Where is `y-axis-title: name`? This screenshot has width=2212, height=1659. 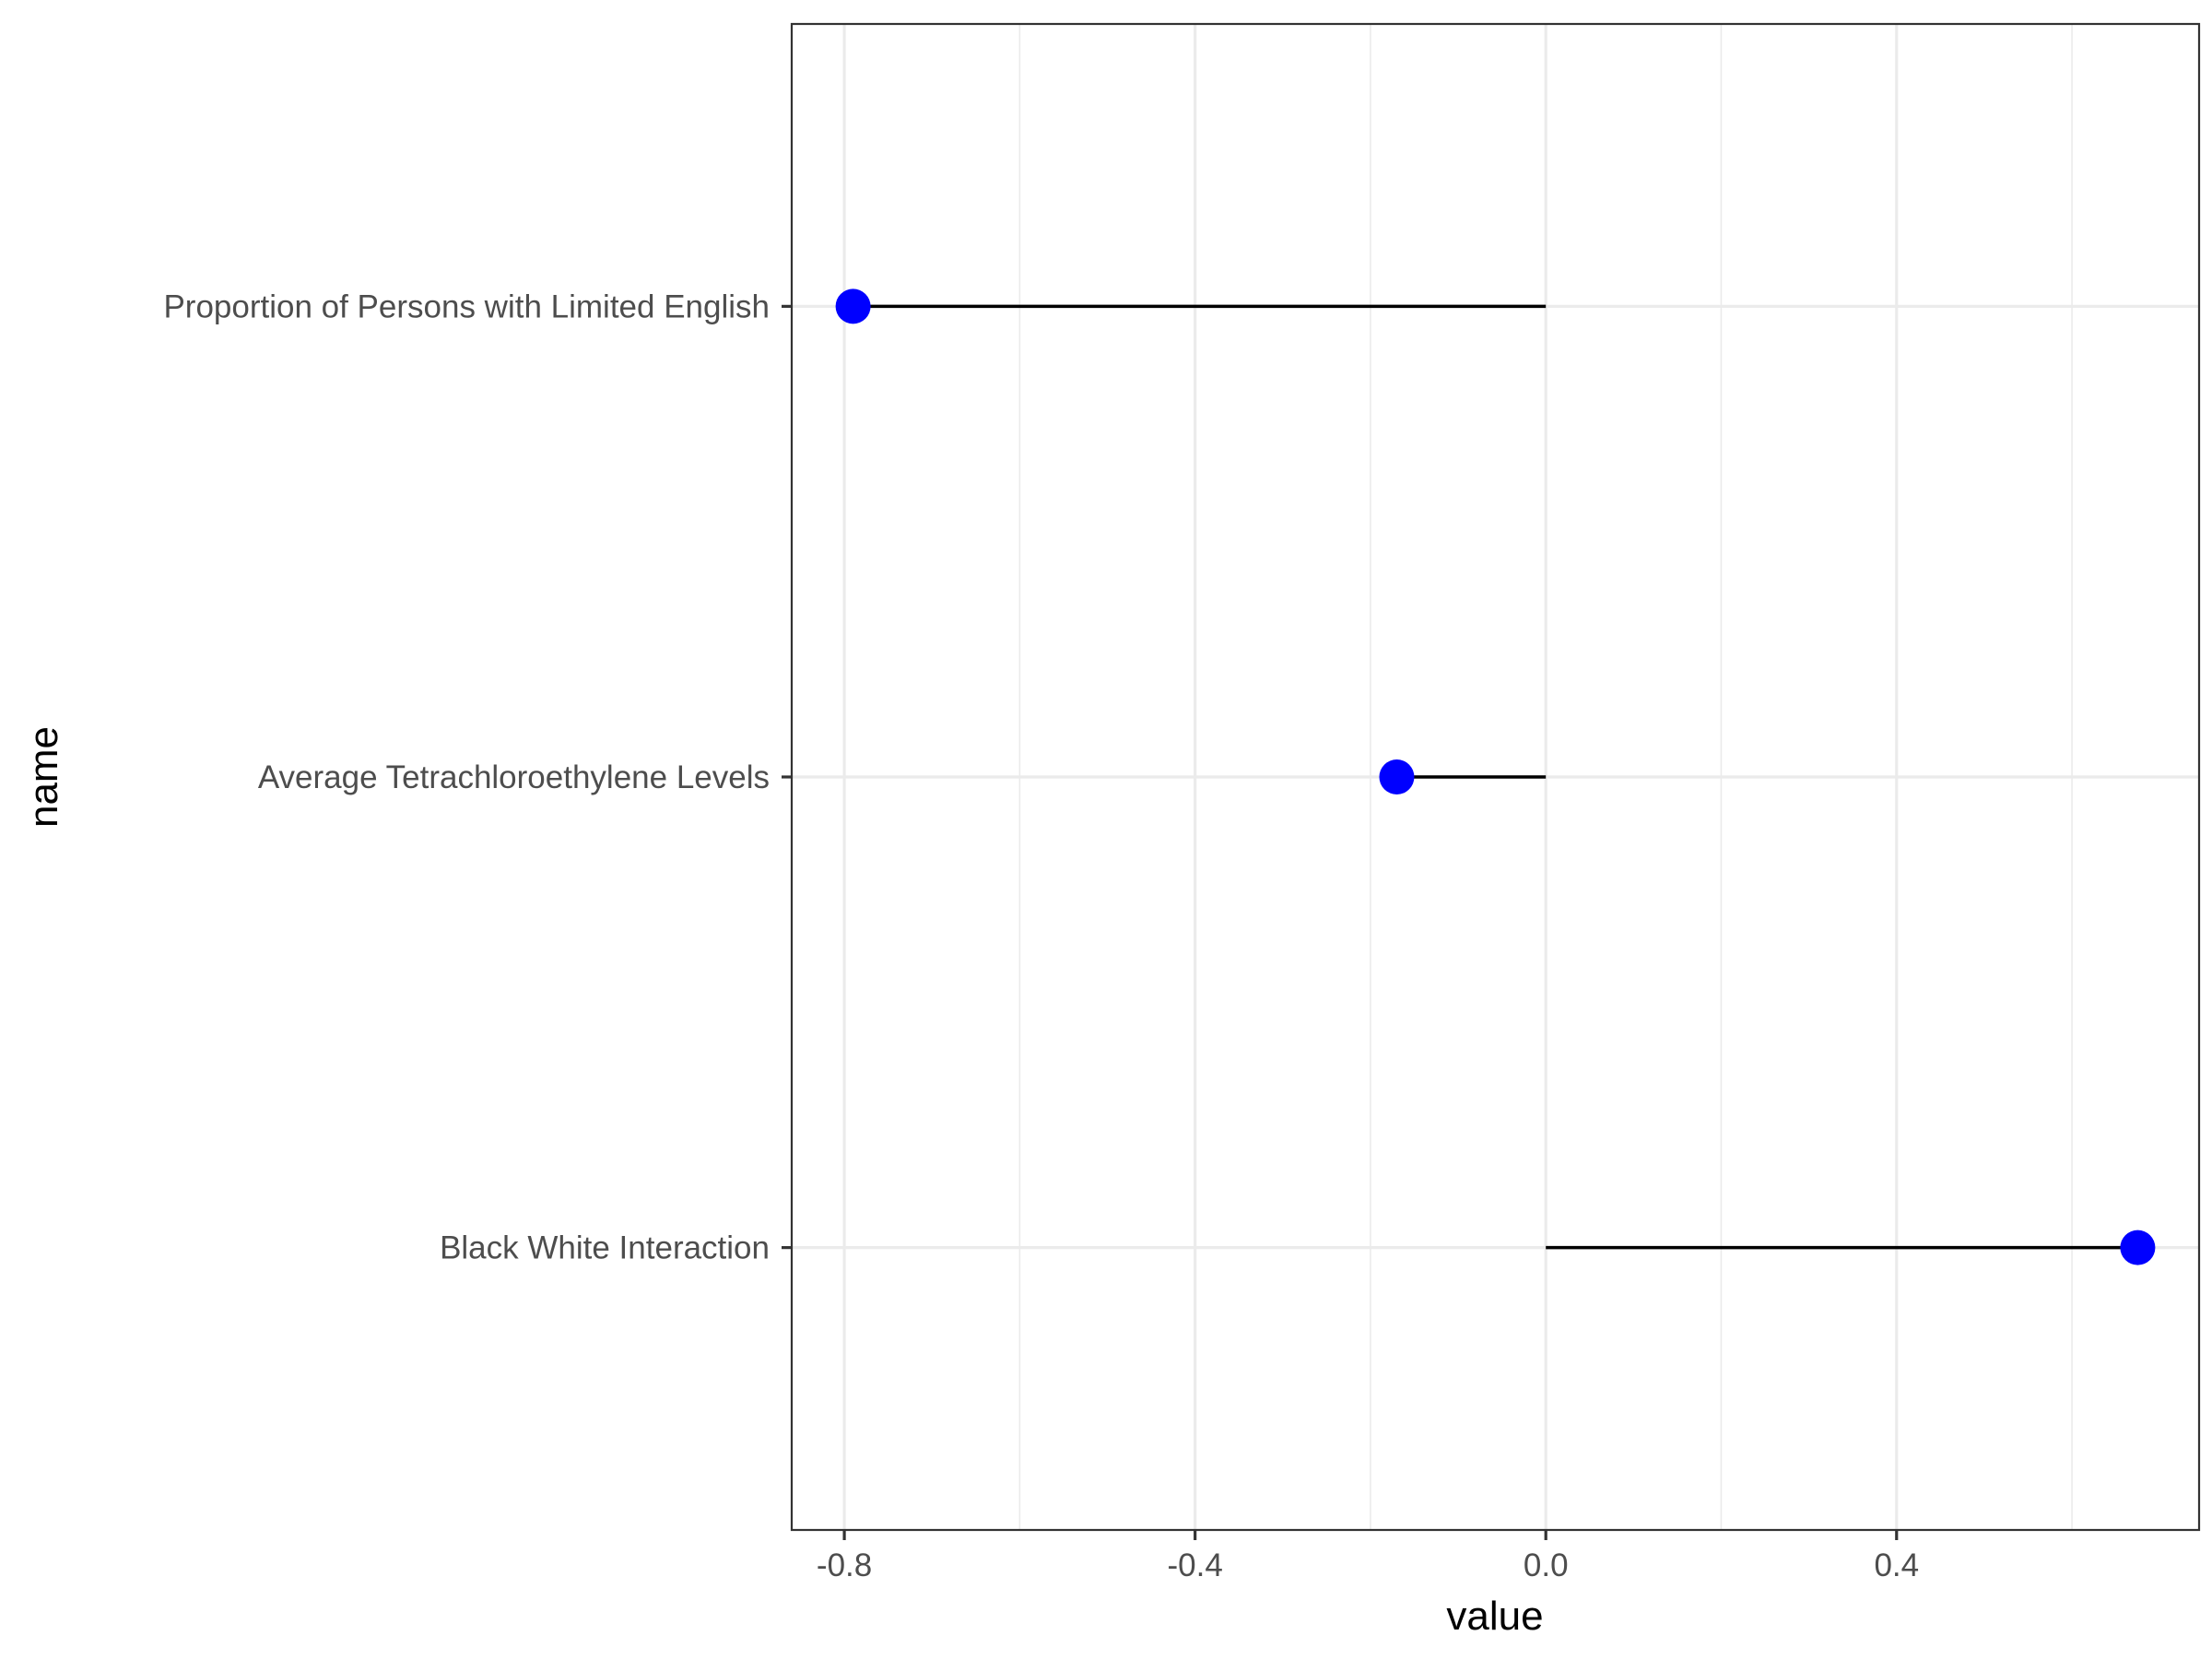 y-axis-title: name is located at coordinates (43, 777).